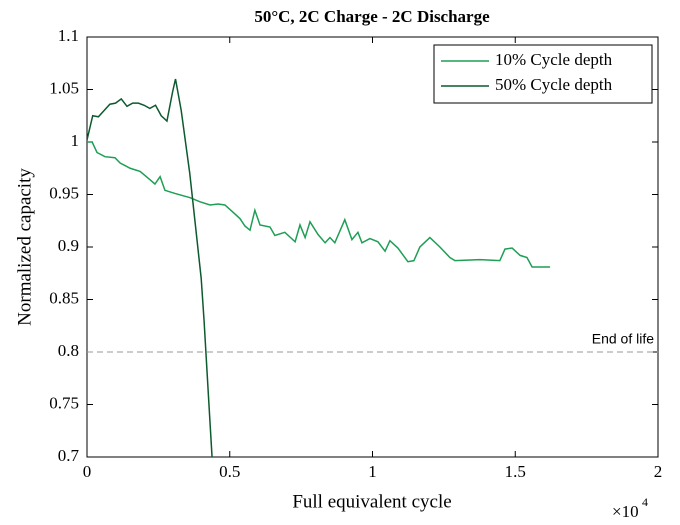  I want to click on chart-title: 50°C, 2C Charge - 2C Discharge, so click(372, 16).